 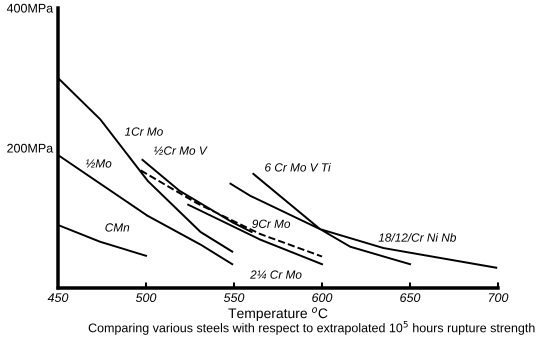 I want to click on y-tick-label: 400MPa, so click(x=30, y=8).